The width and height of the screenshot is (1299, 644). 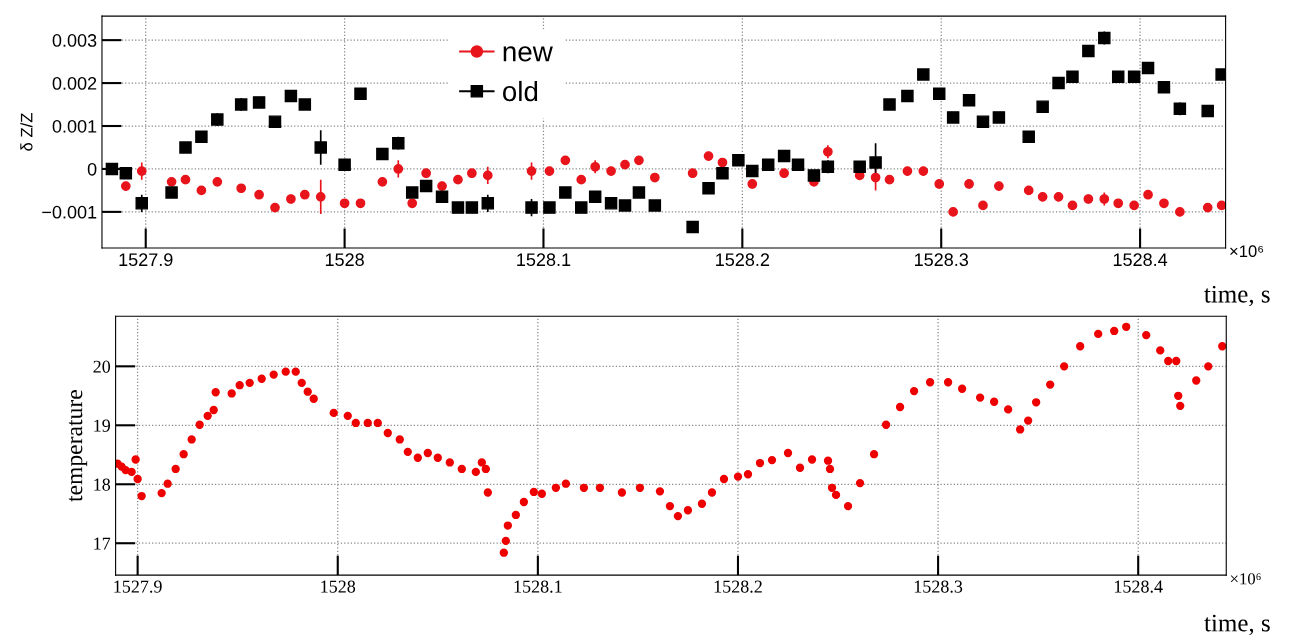 What do you see at coordinates (92, 169) in the screenshot?
I see `y-tick-label: 0` at bounding box center [92, 169].